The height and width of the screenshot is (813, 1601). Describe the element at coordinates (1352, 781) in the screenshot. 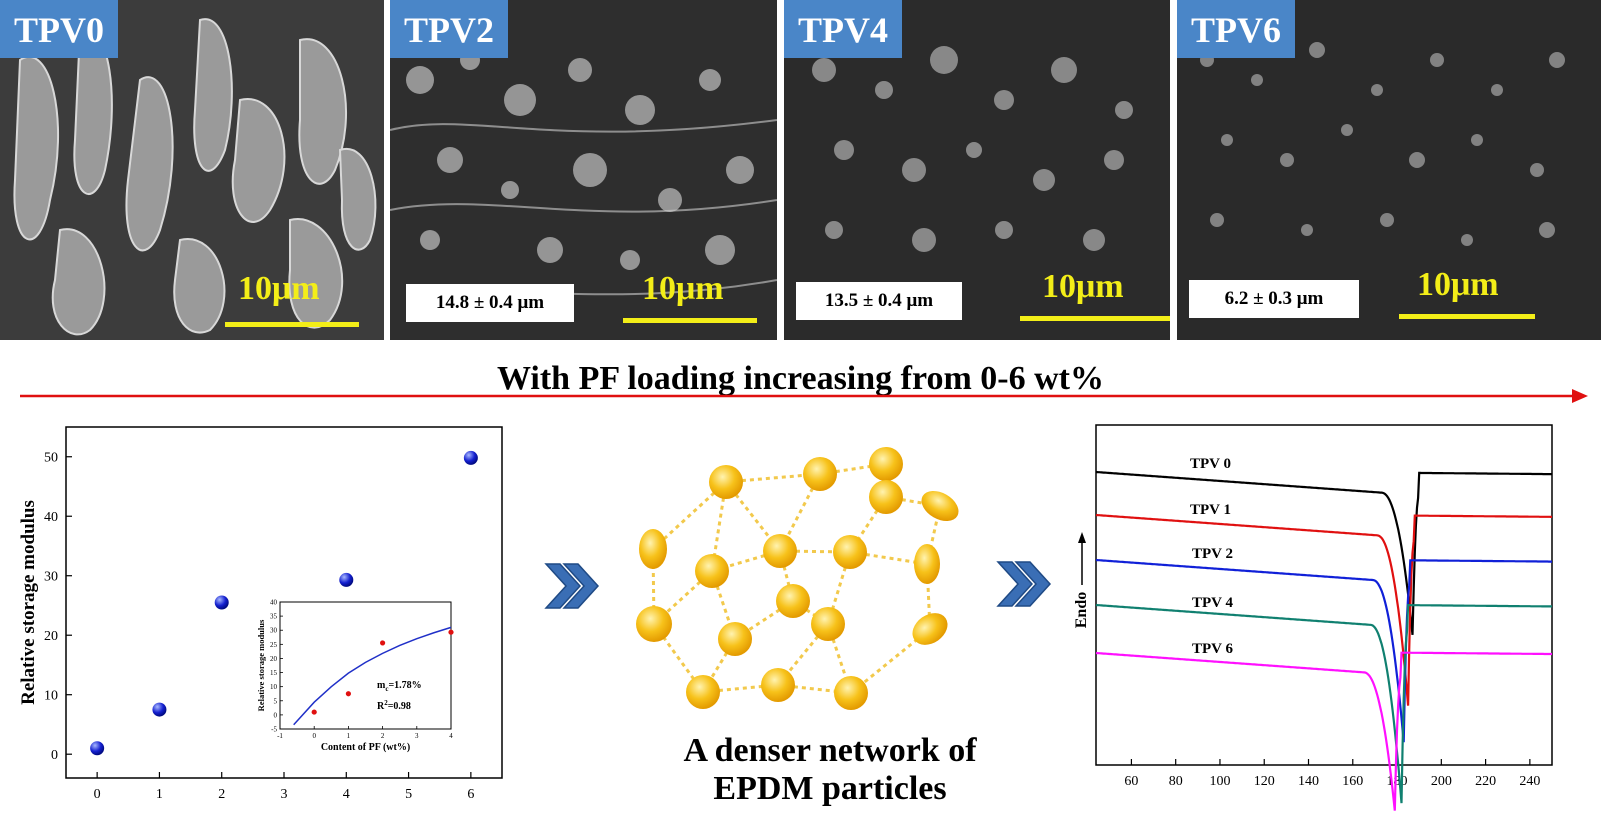

I see `x-tick-label: 160` at that location.